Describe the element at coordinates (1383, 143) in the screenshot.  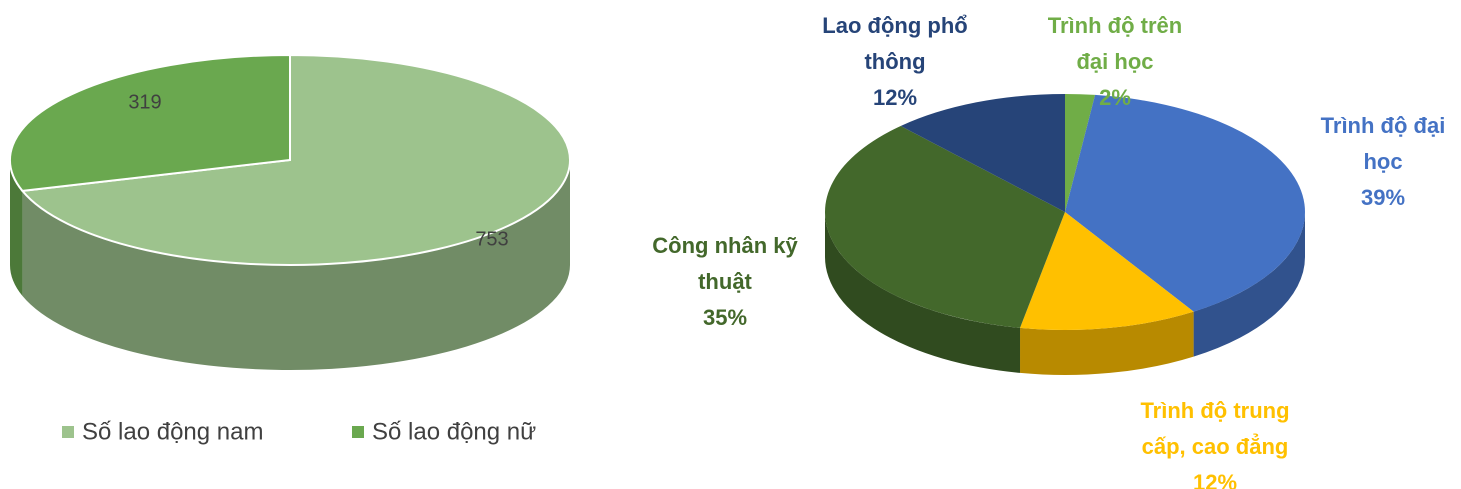
I see `label-category: Trình độ đại học` at that location.